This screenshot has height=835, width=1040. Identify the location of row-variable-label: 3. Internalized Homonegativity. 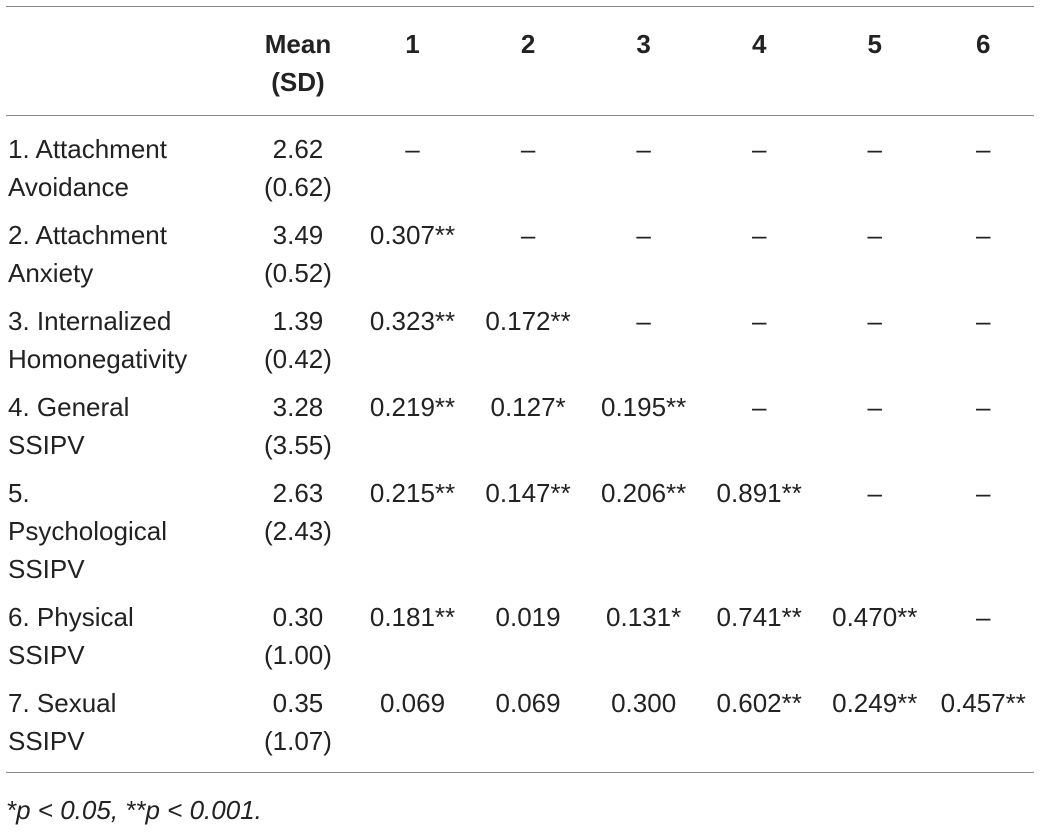
(123, 345).